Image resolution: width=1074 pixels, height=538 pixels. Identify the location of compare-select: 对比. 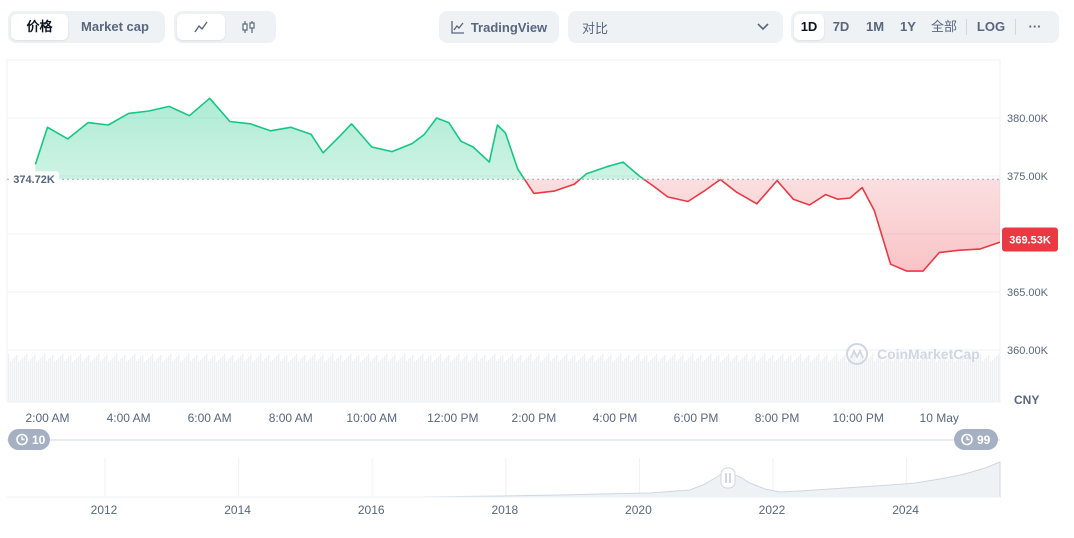
(675, 27).